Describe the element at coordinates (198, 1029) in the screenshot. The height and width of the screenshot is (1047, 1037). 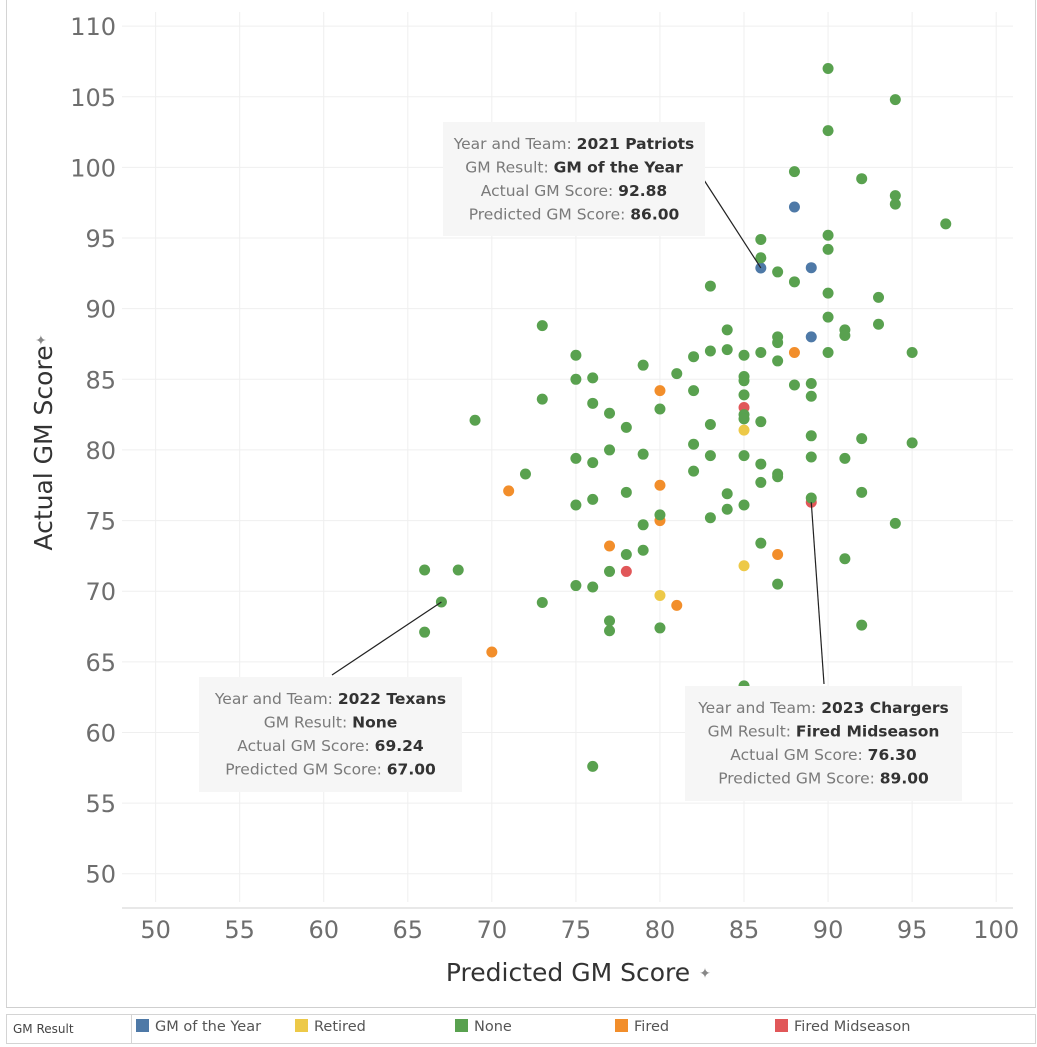
I see `legend-item-gm-of-the-year: GM of the Year` at that location.